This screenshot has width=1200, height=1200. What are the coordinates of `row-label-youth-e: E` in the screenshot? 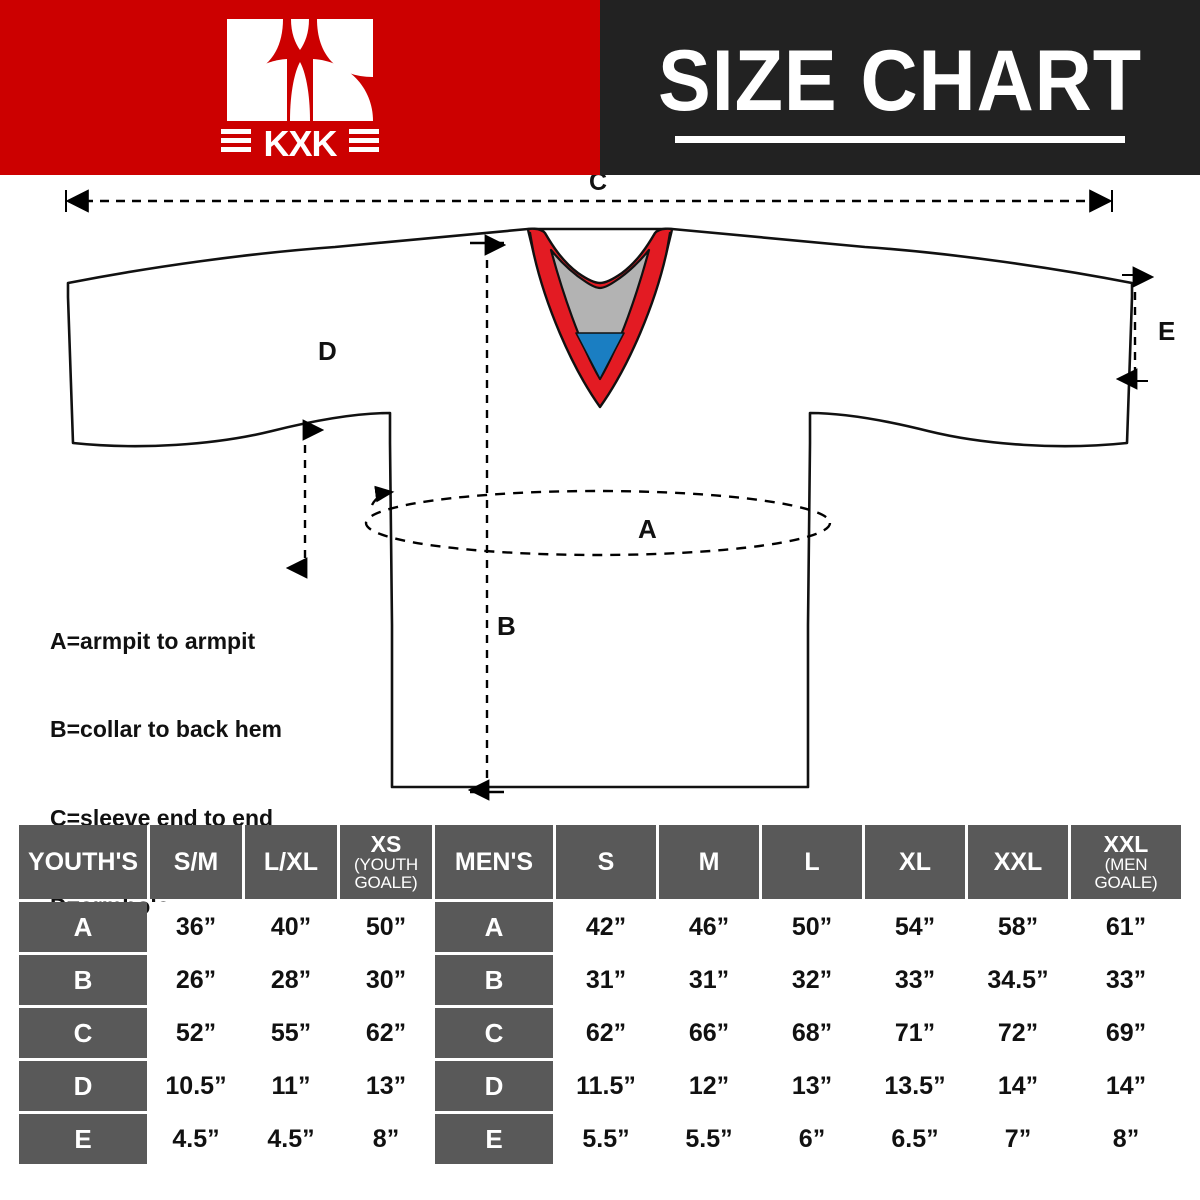 It's located at (83, 1139).